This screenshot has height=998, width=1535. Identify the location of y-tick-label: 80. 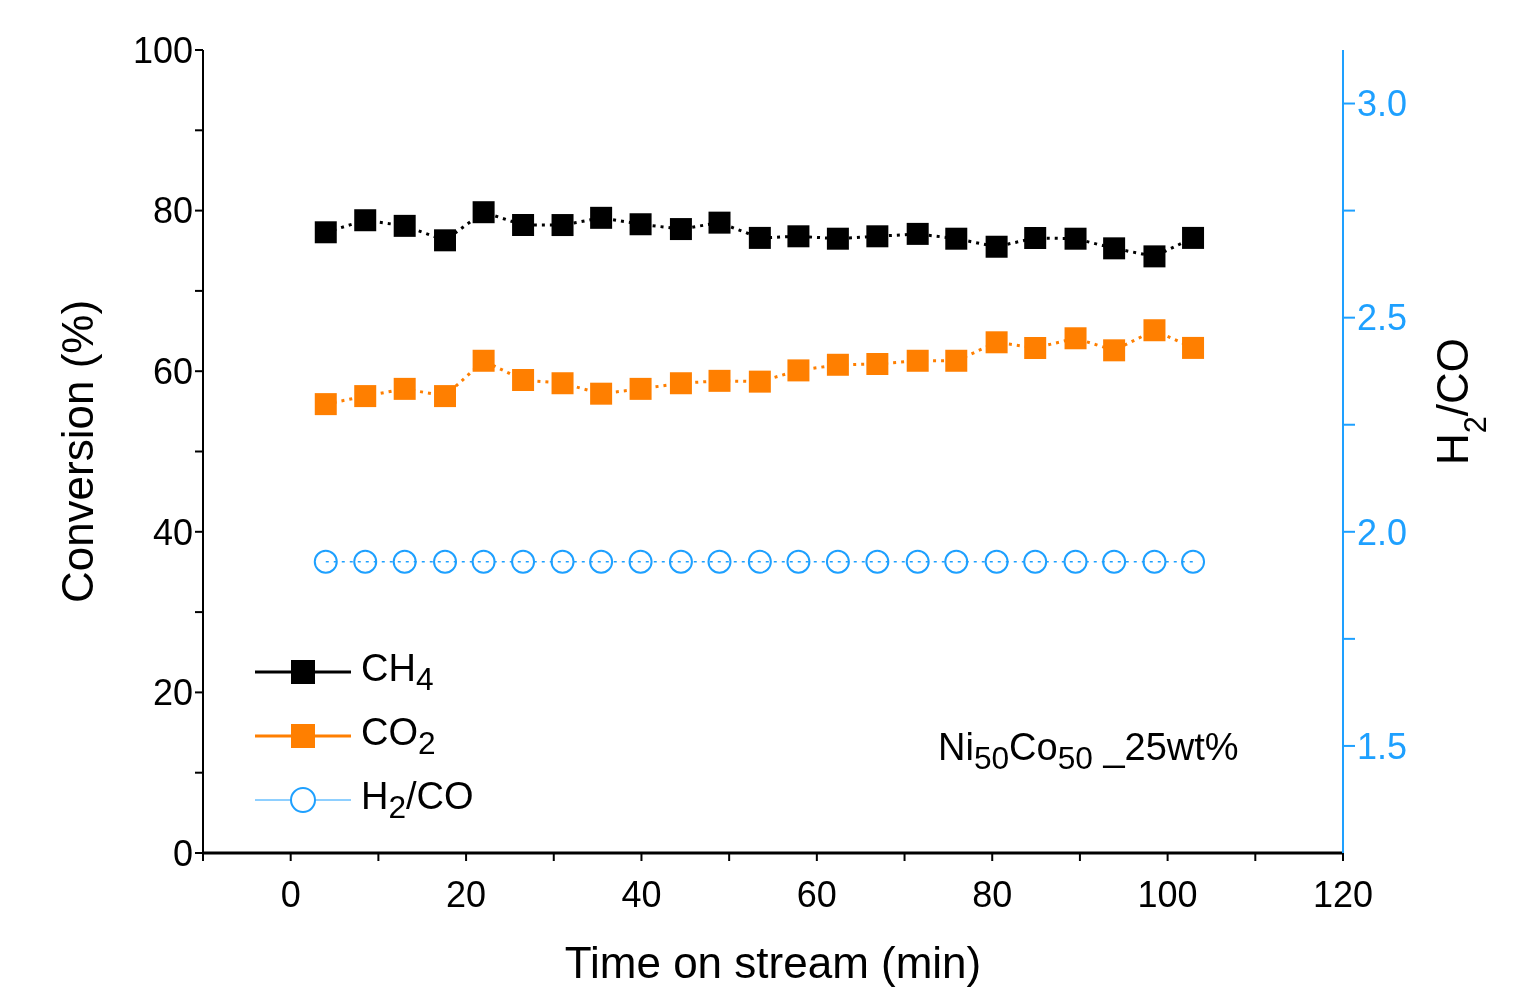
(172, 211).